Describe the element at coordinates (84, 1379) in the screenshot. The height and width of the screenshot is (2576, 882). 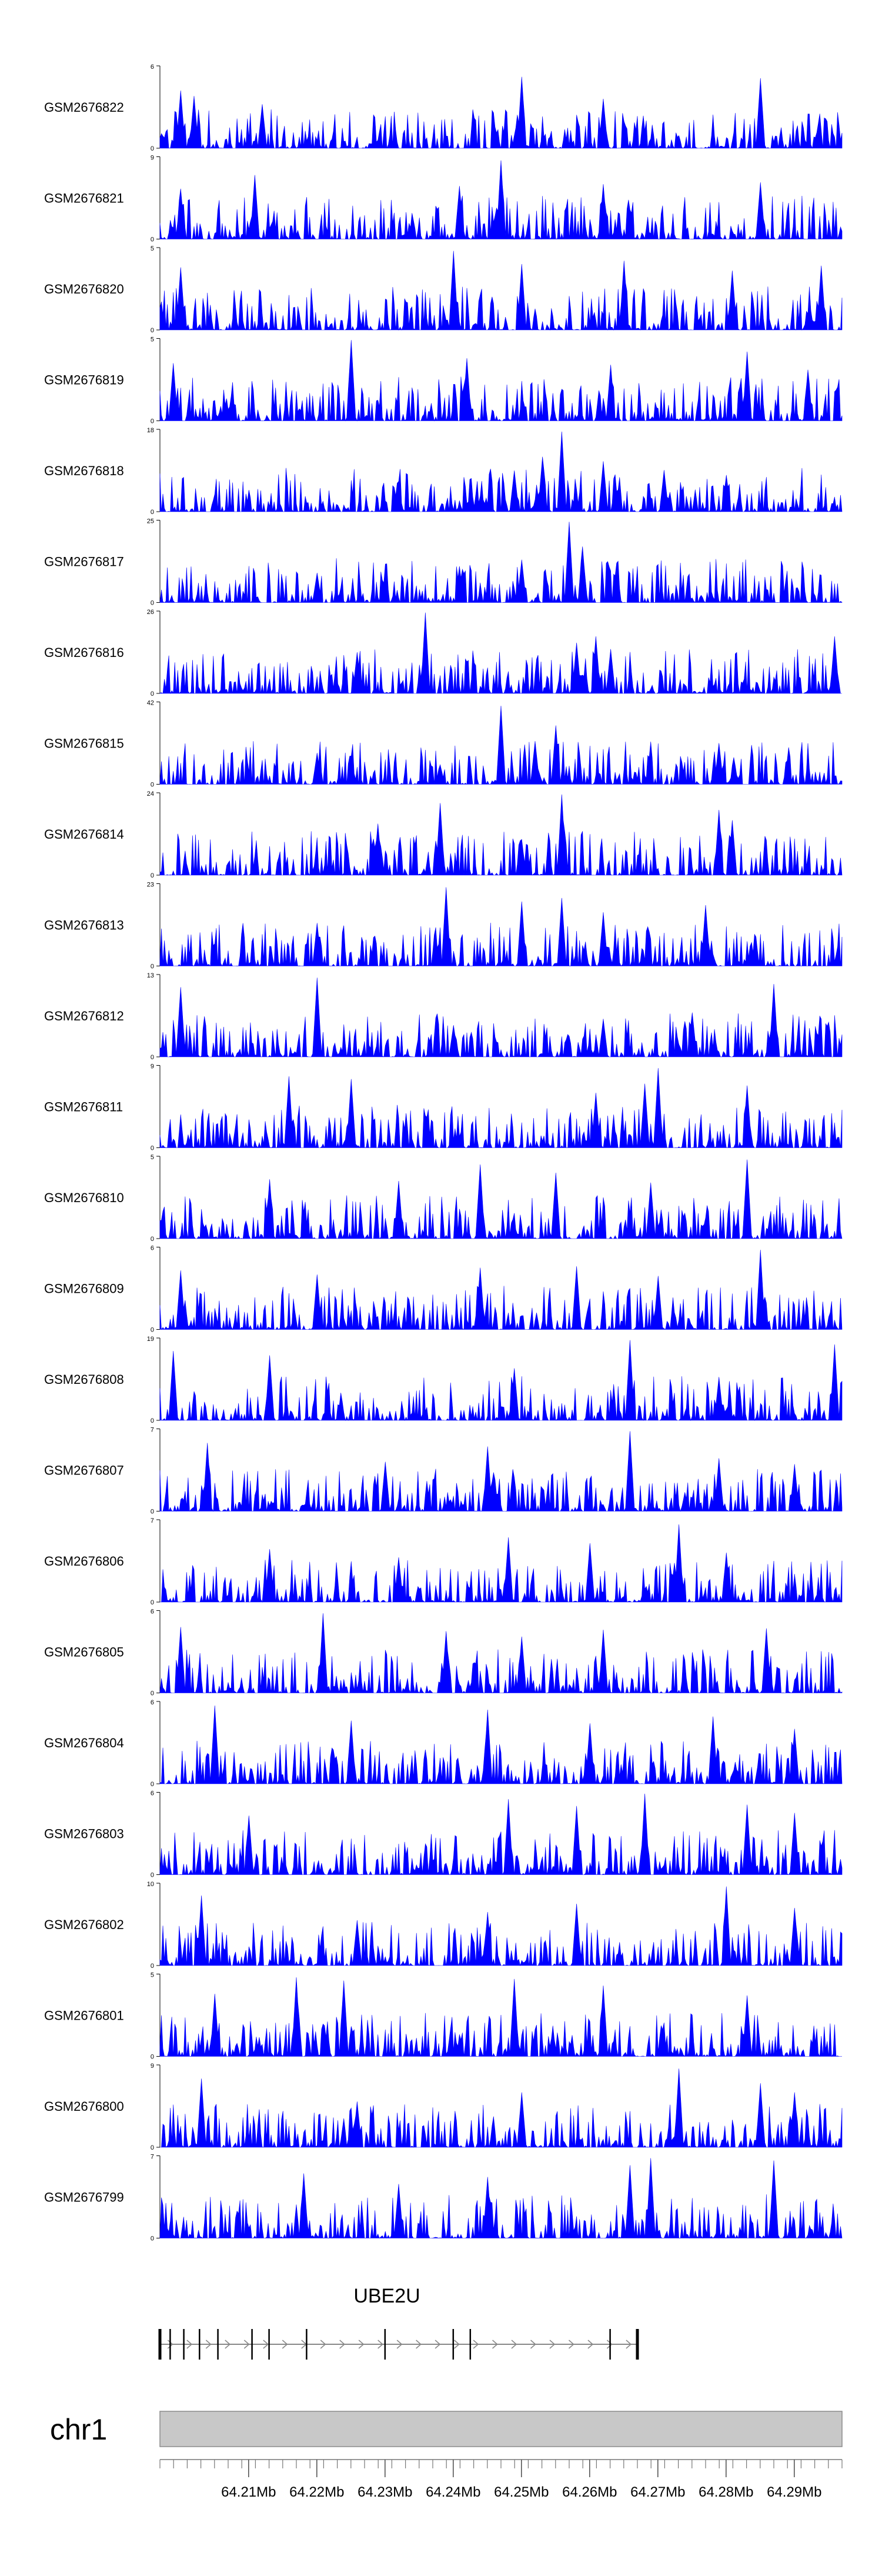
I see `track-label: GSM2676808` at that location.